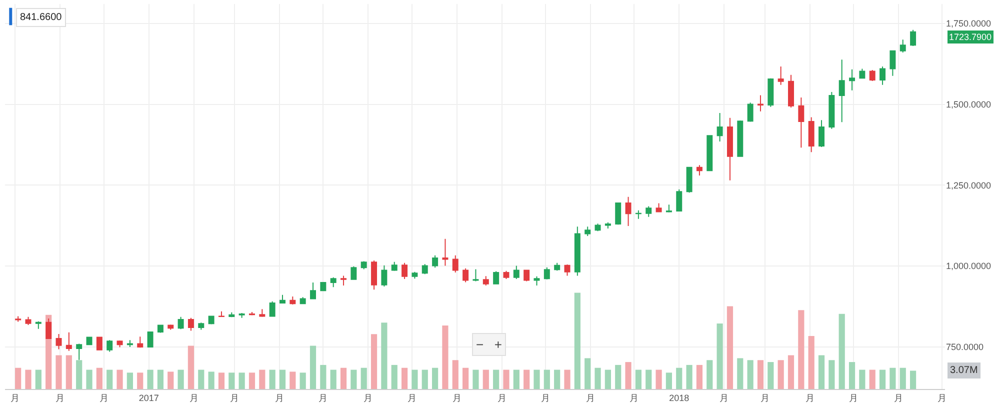 The height and width of the screenshot is (417, 1000). I want to click on x-tick-label: 2017, so click(148, 397).